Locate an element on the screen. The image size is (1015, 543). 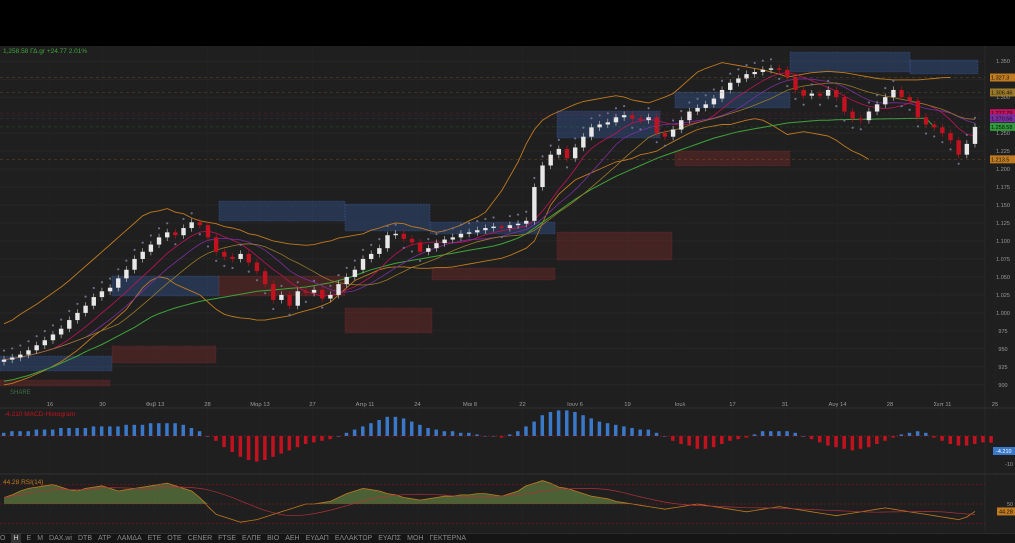
toolbar-item: ΕΛΠΕ is located at coordinates (252, 538).